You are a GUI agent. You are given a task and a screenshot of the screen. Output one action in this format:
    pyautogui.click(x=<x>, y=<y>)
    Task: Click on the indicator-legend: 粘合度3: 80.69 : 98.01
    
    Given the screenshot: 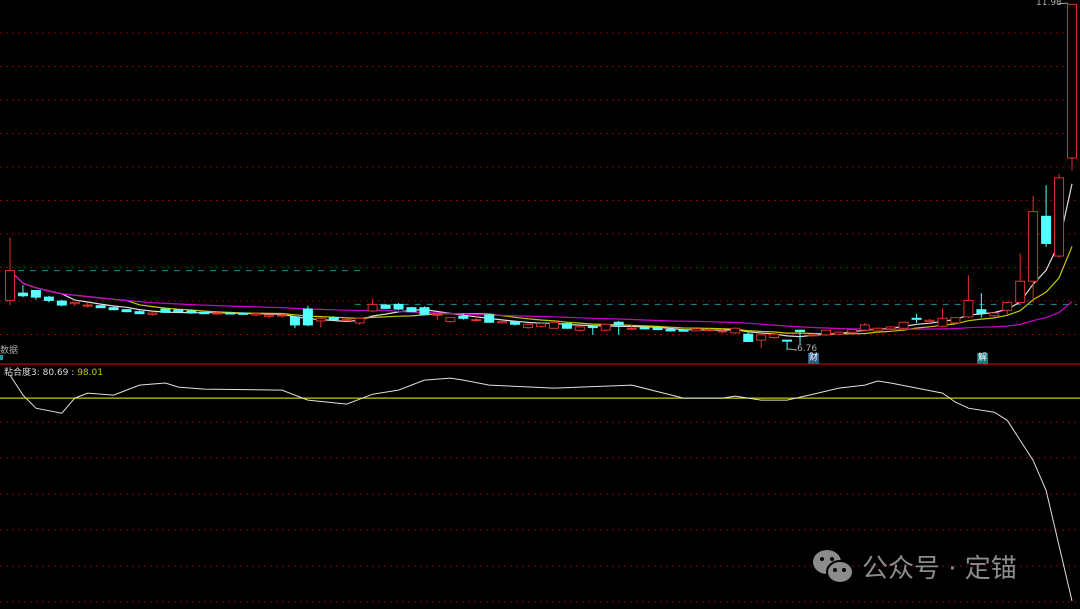 What is the action you would take?
    pyautogui.click(x=53, y=373)
    